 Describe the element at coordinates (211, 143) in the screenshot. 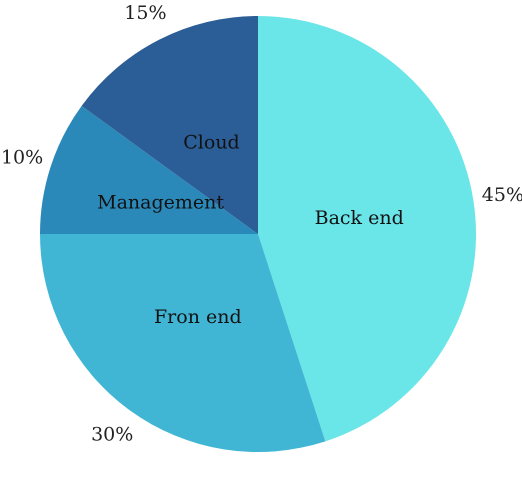

I see `slice-label-cloud: Cloud` at that location.